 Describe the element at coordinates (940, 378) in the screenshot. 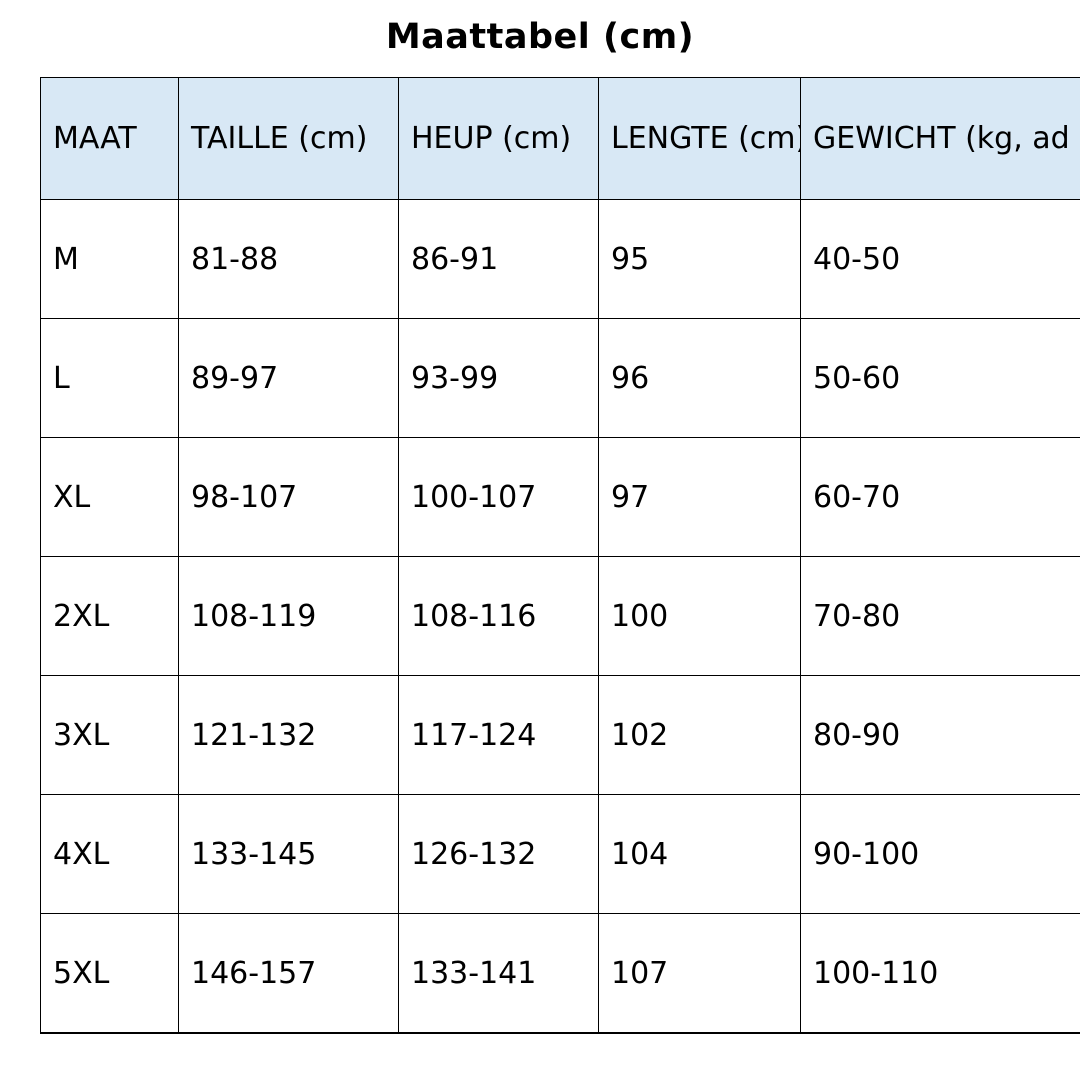

I see `measurement-cell: 50-60` at that location.